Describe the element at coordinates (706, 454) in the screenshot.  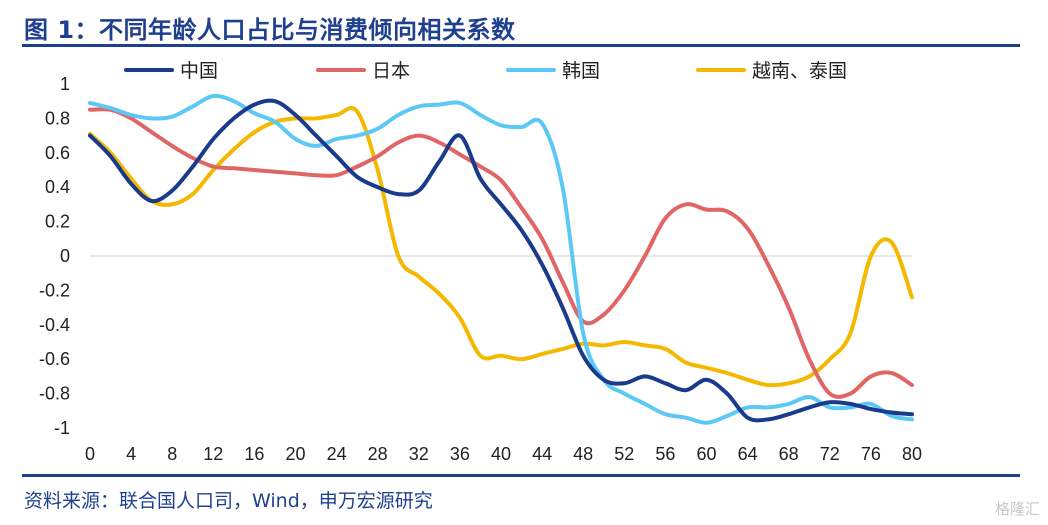
I see `x-tick-label: 60` at that location.